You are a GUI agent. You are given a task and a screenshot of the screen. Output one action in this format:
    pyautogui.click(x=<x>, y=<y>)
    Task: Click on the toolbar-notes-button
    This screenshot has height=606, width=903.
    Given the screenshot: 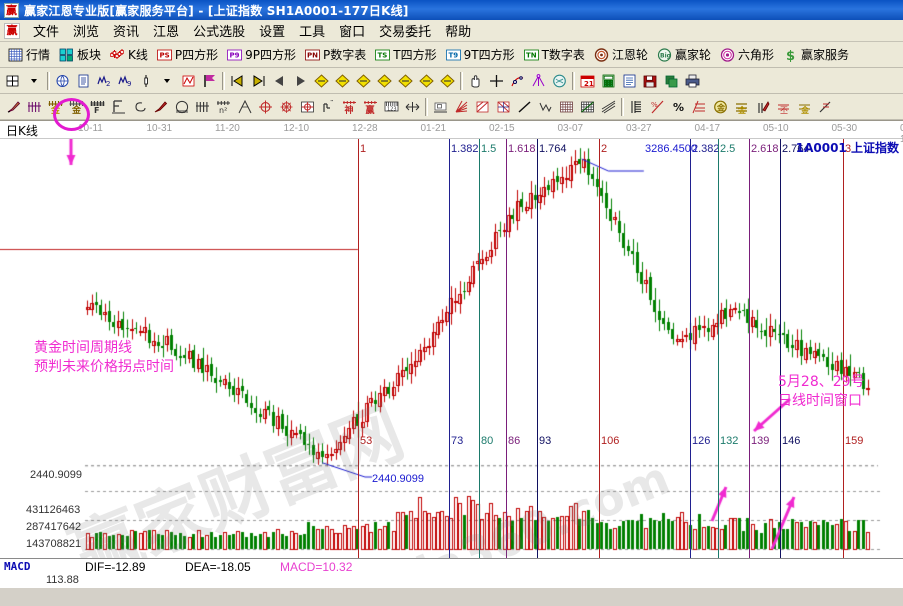 What is the action you would take?
    pyautogui.click(x=629, y=80)
    